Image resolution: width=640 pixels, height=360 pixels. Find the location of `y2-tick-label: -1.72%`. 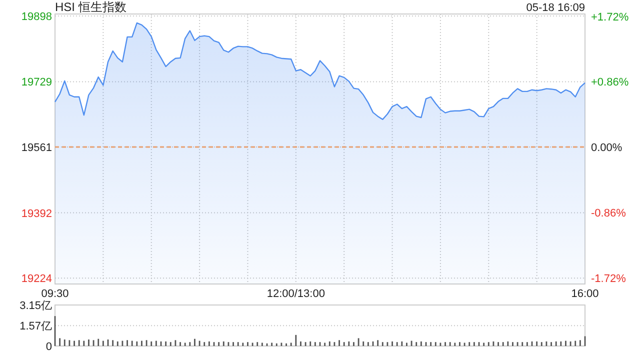

y2-tick-label: -1.72% is located at coordinates (608, 278).